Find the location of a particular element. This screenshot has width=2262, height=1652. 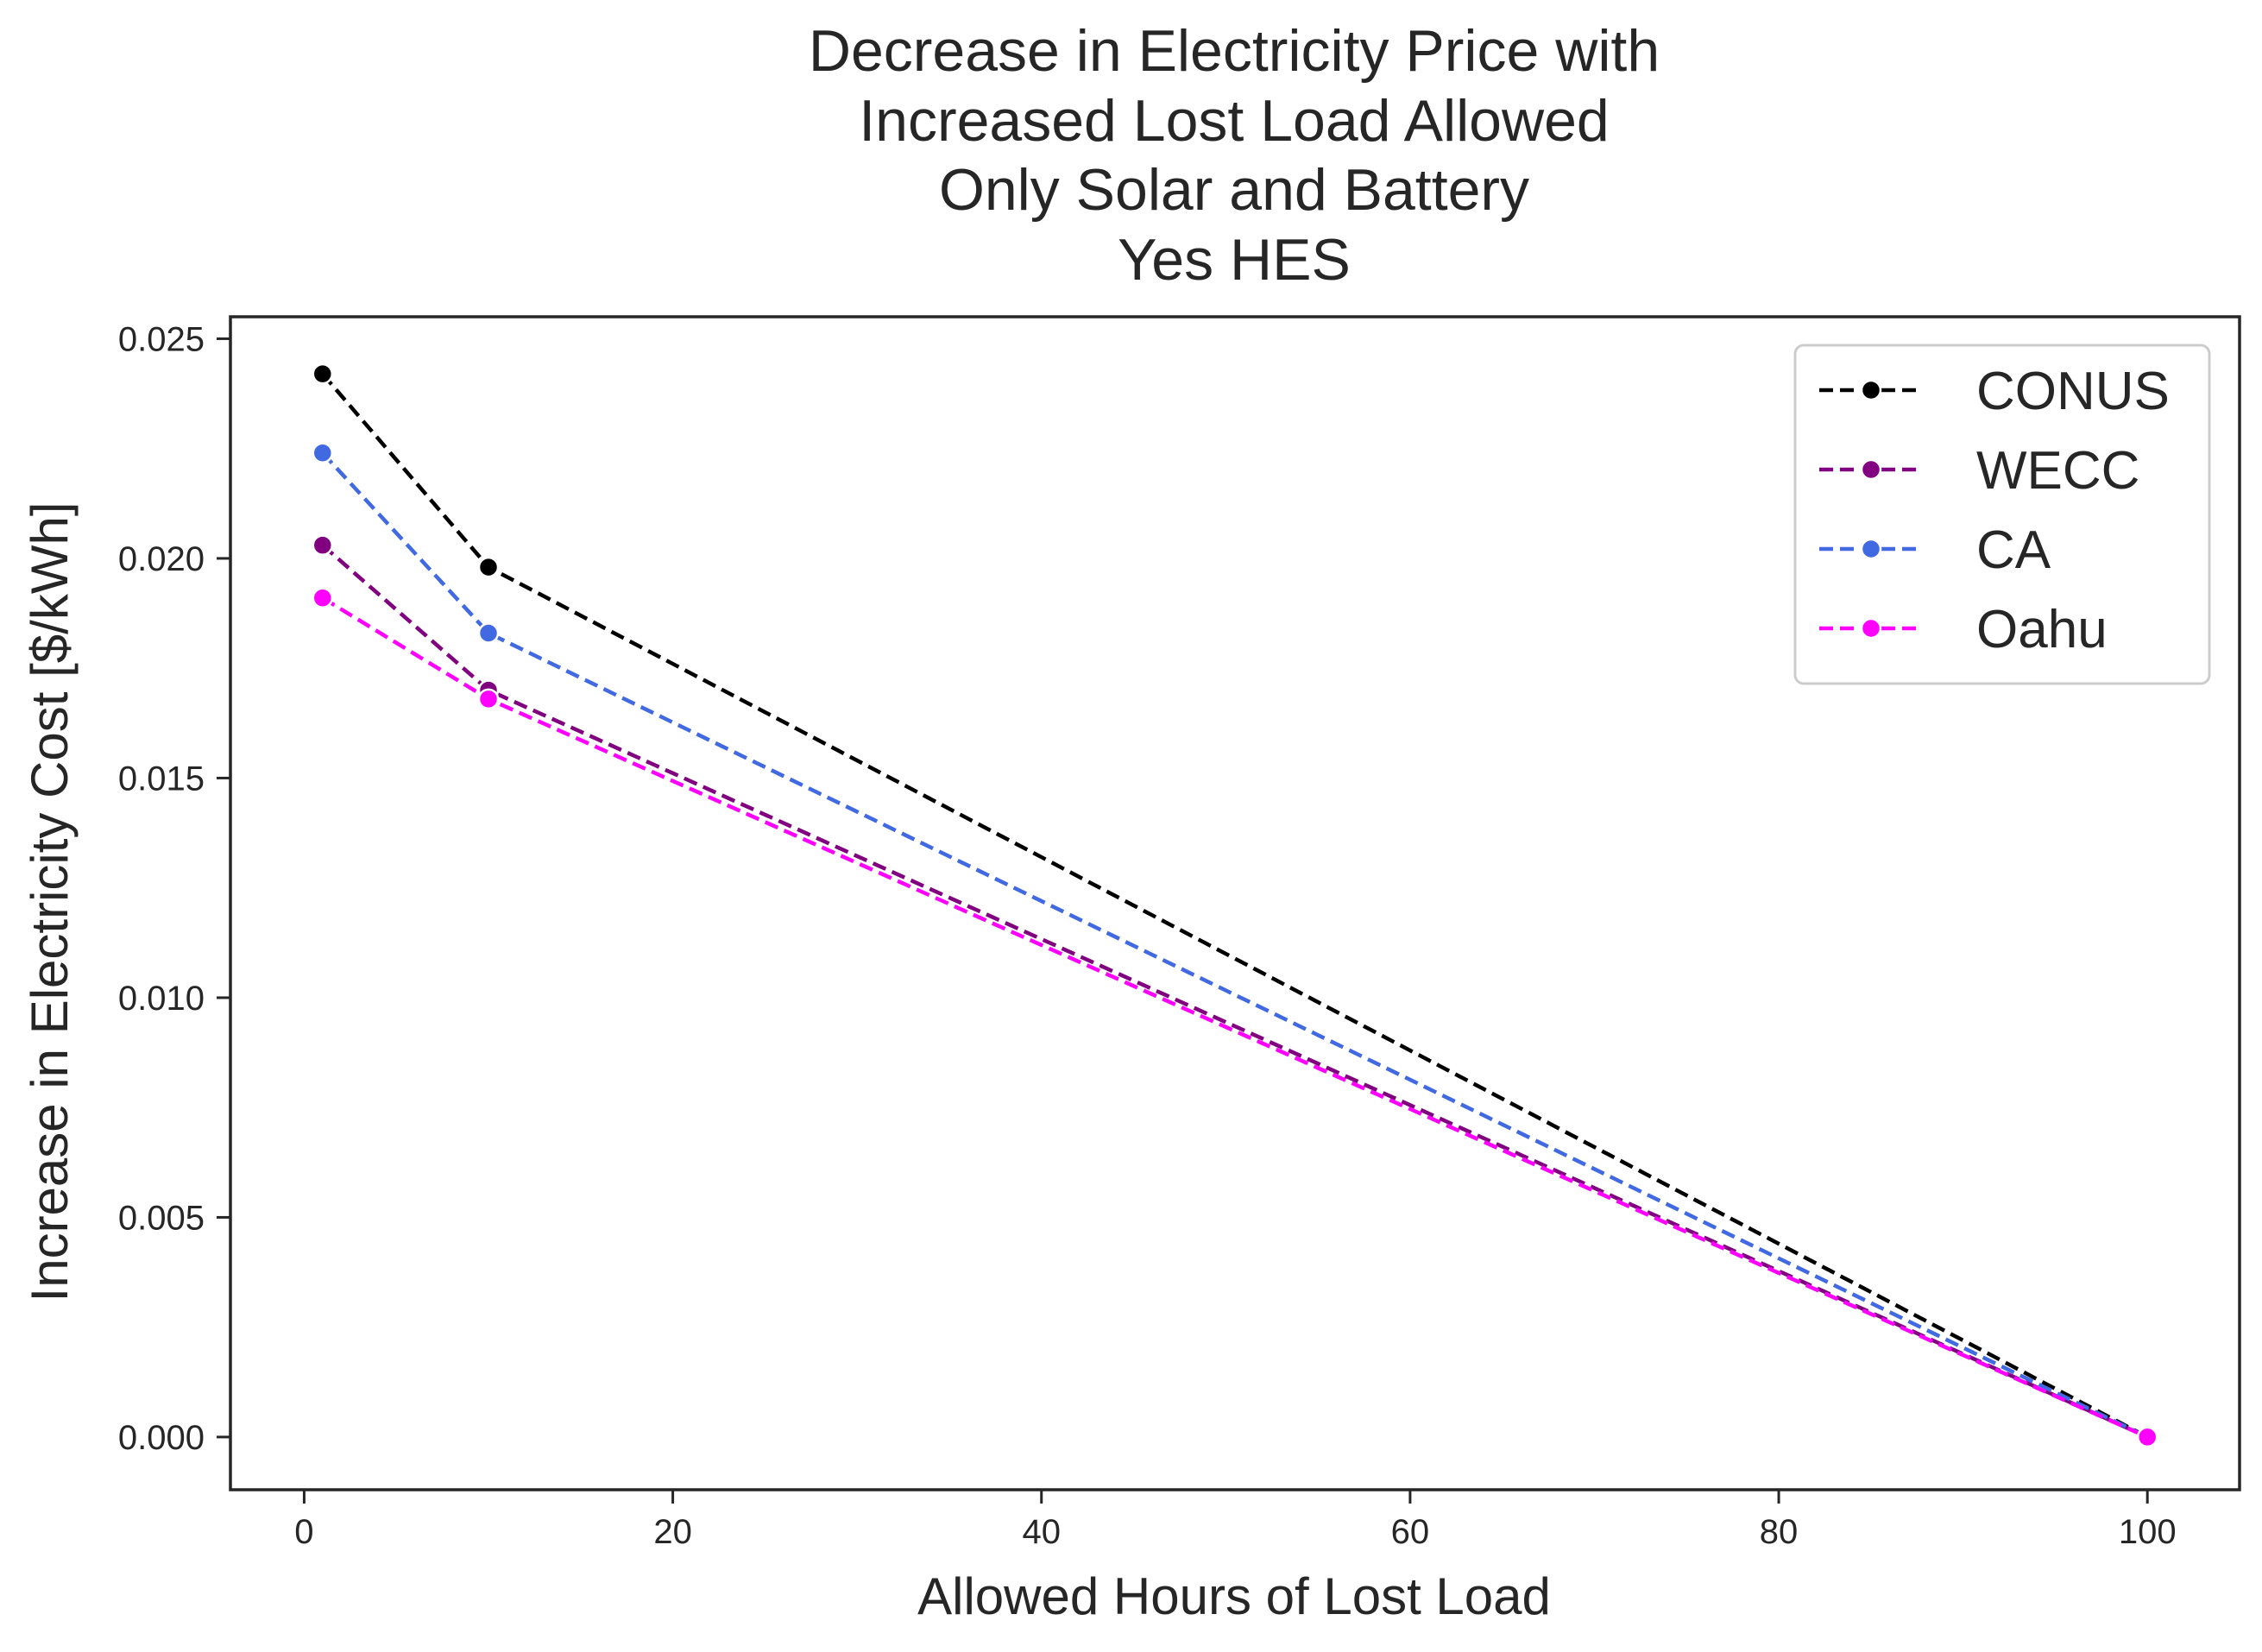

y-tick-label: 0.020 is located at coordinates (161, 559).